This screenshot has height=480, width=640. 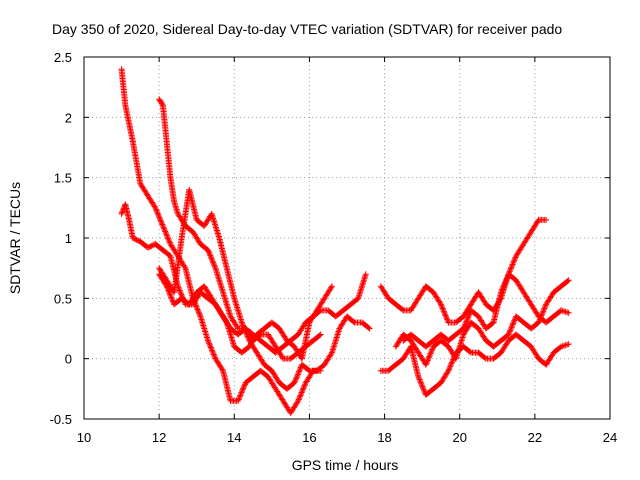 I want to click on x-tick-label: 22, so click(x=535, y=437).